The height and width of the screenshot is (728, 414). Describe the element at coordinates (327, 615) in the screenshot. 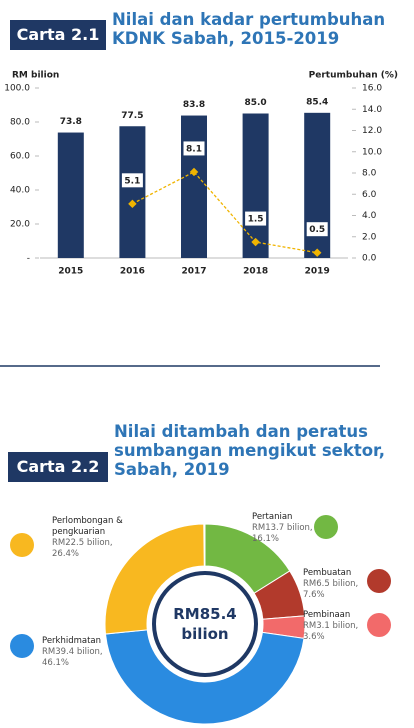

I see `sector-name: Pembinaan` at that location.